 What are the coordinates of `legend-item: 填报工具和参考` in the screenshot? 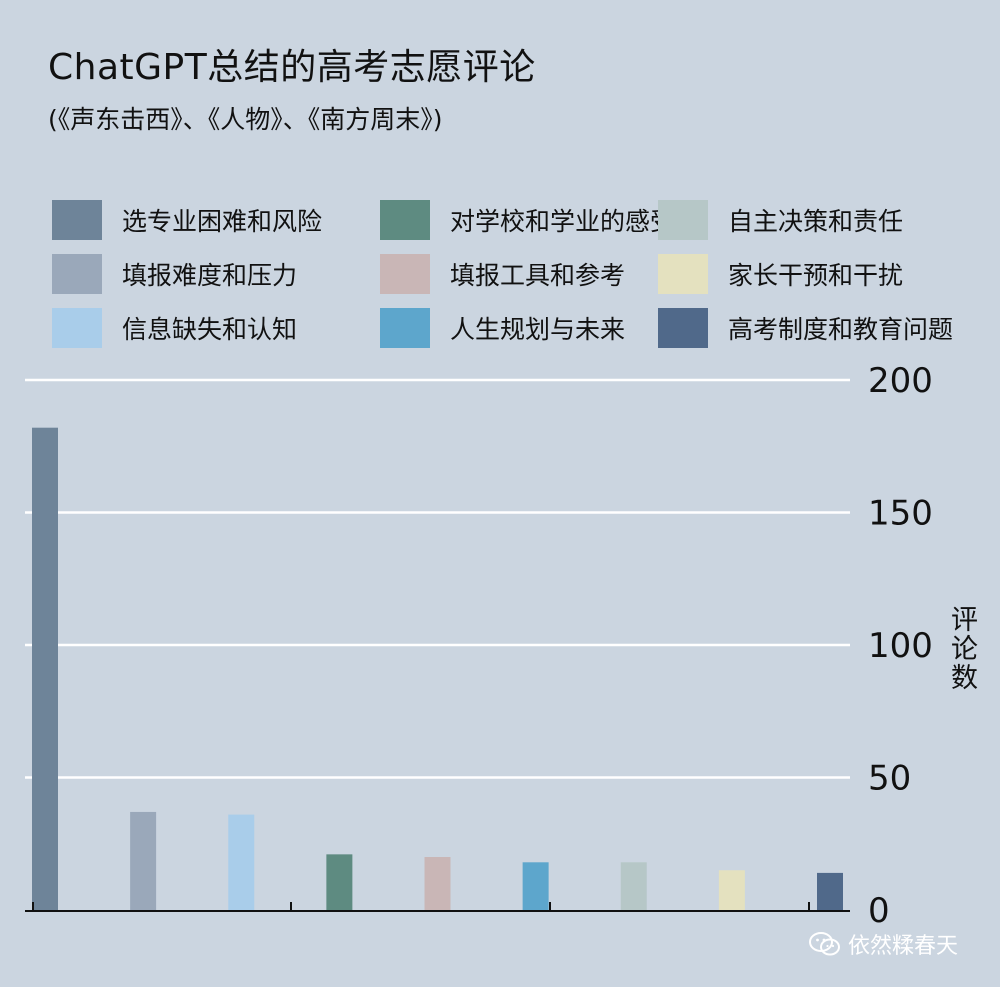 It's located at (502, 274).